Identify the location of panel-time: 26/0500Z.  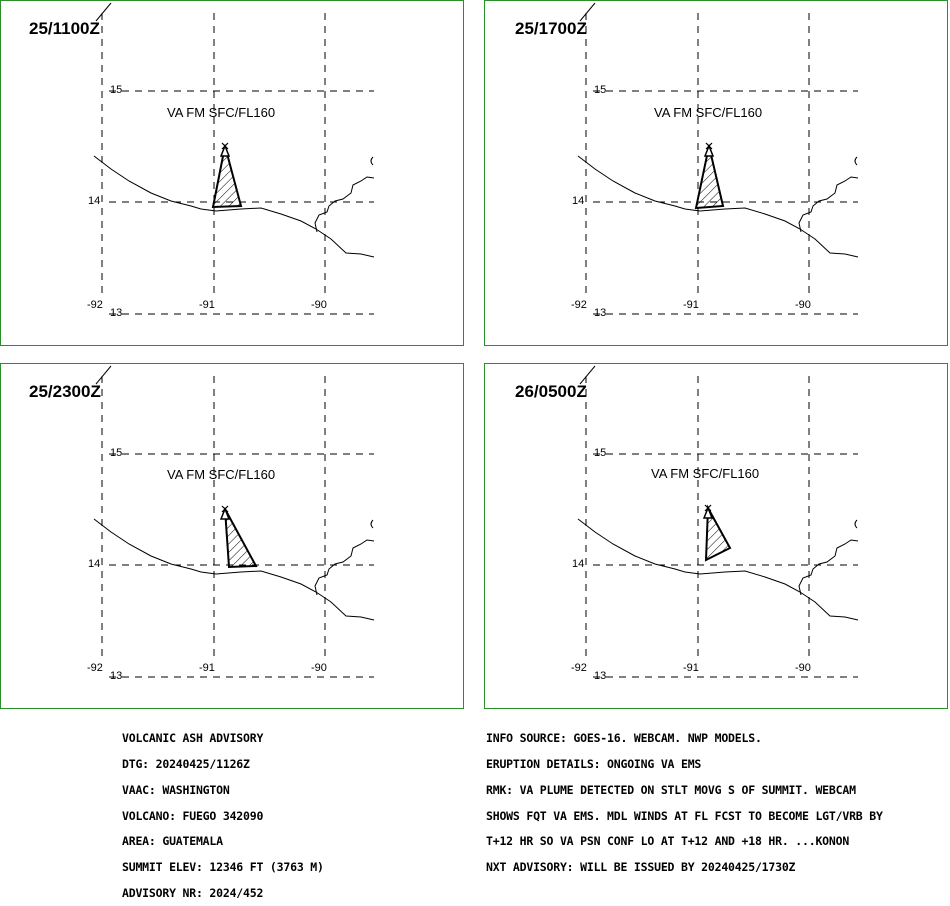
(551, 391).